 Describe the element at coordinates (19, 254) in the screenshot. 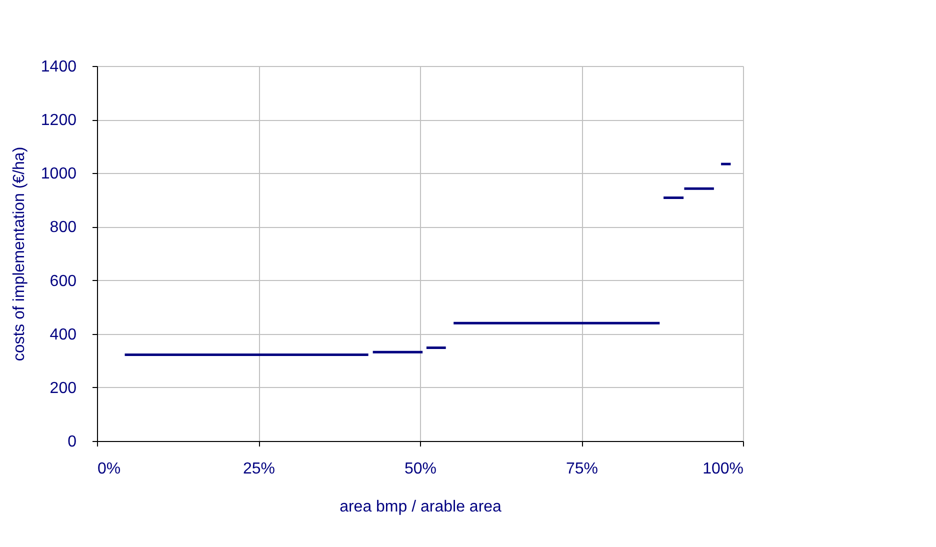

I see `y-axis-title: costs of implementation (€/ha)` at that location.